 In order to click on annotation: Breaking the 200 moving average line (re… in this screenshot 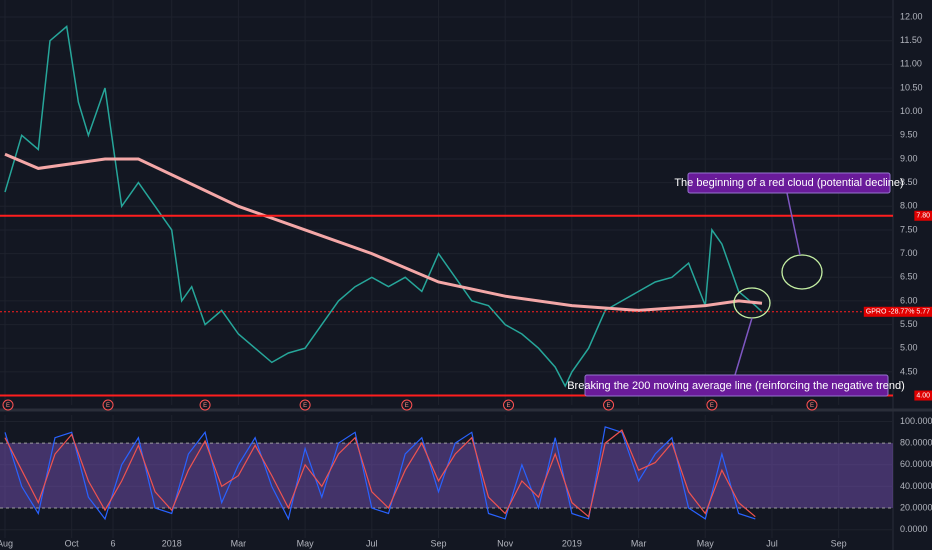, I will do `click(736, 386)`.